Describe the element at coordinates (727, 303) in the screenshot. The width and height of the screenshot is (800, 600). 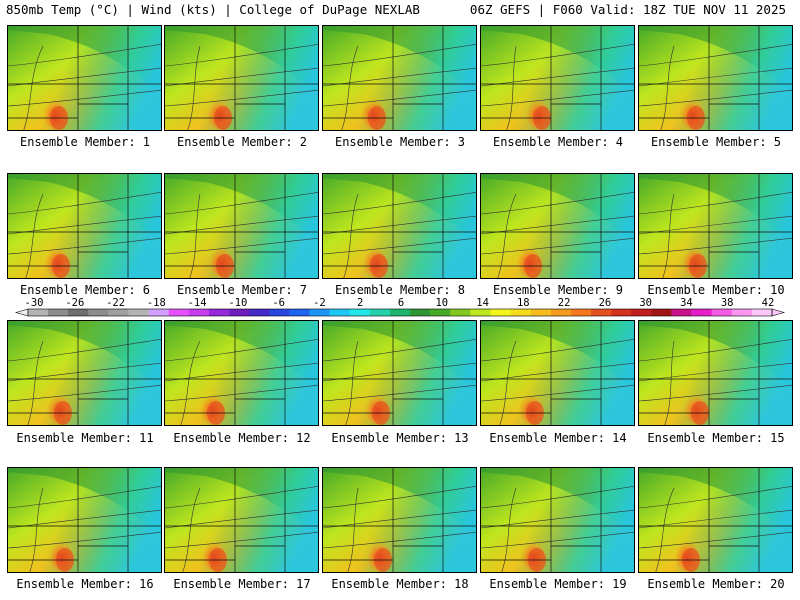
I see `colorbar-tick-label: 38` at that location.